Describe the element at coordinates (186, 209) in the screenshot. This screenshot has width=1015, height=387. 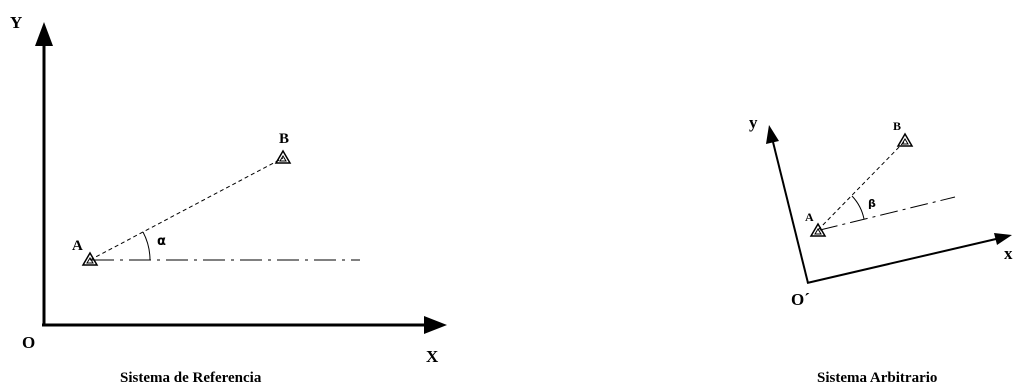
I see `reference-line-ab` at that location.